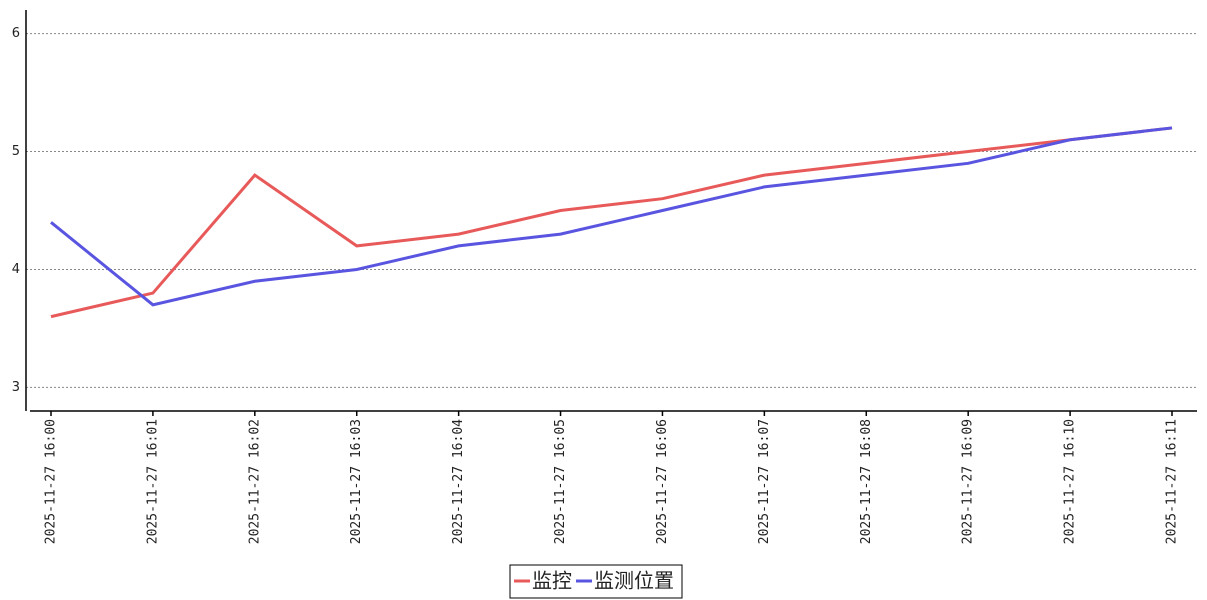 The width and height of the screenshot is (1207, 600). I want to click on x-tick-label: 2025-11-27 16:11, so click(1172, 481).